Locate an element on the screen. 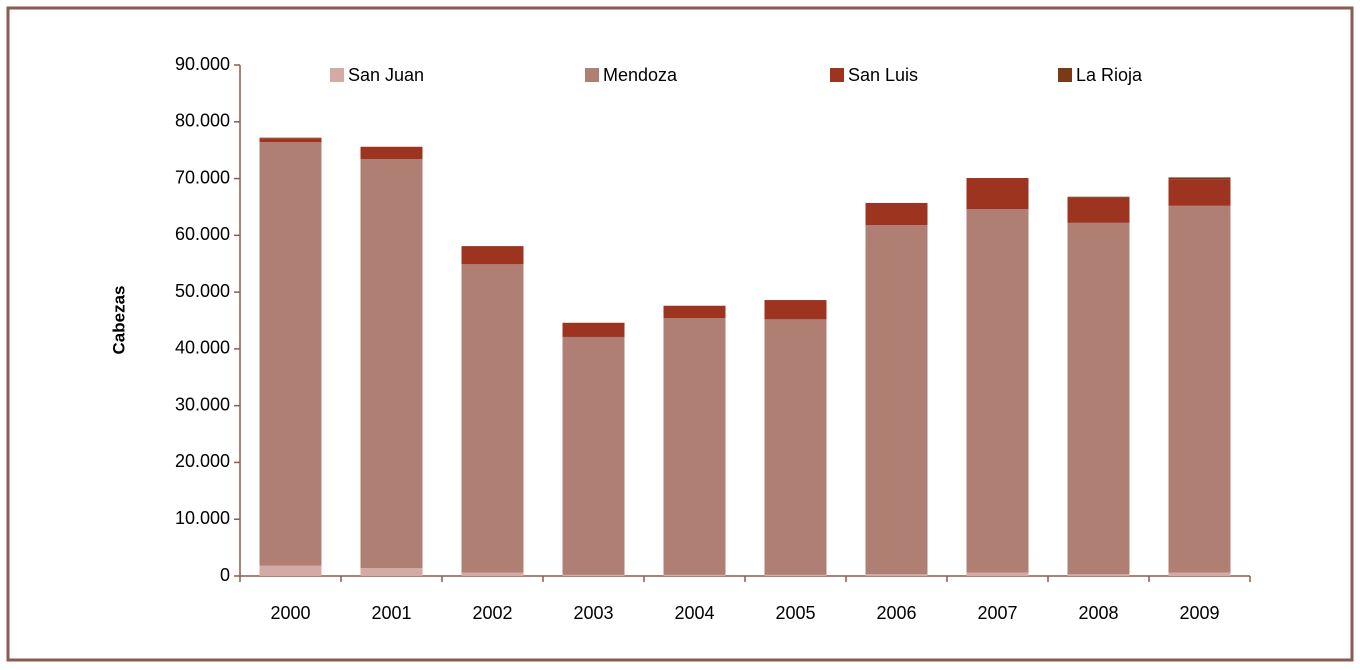 The height and width of the screenshot is (670, 1360). x-tick-label: 2004 is located at coordinates (694, 613).